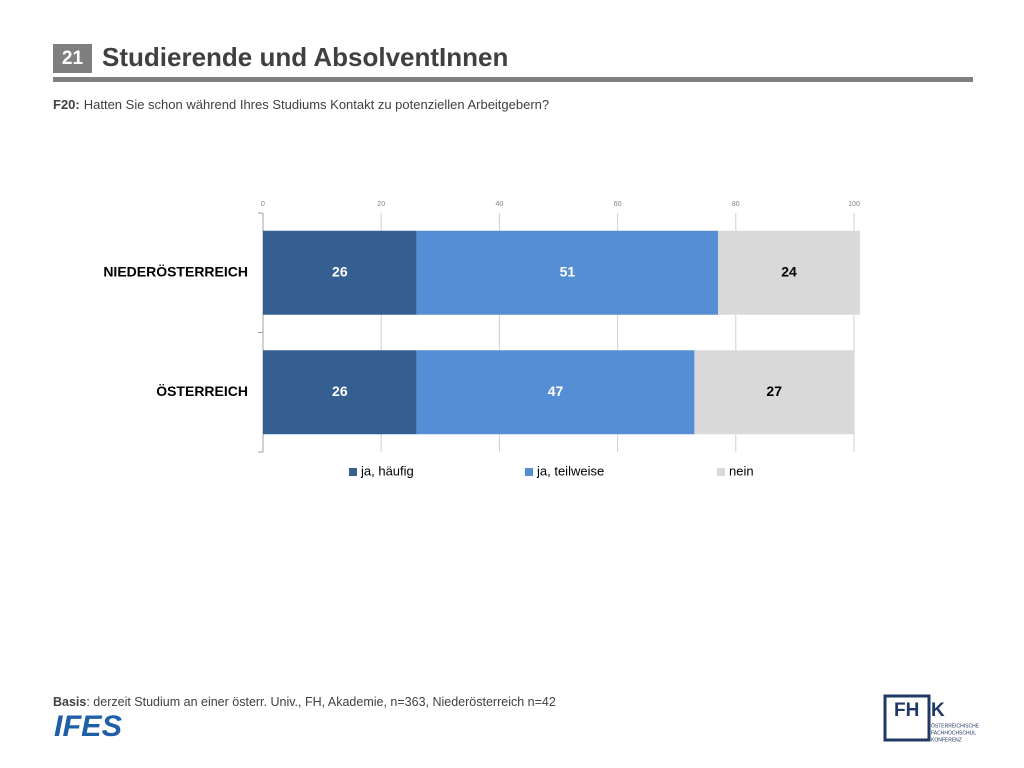  Describe the element at coordinates (854, 204) in the screenshot. I see `x-tick-label: 100` at that location.